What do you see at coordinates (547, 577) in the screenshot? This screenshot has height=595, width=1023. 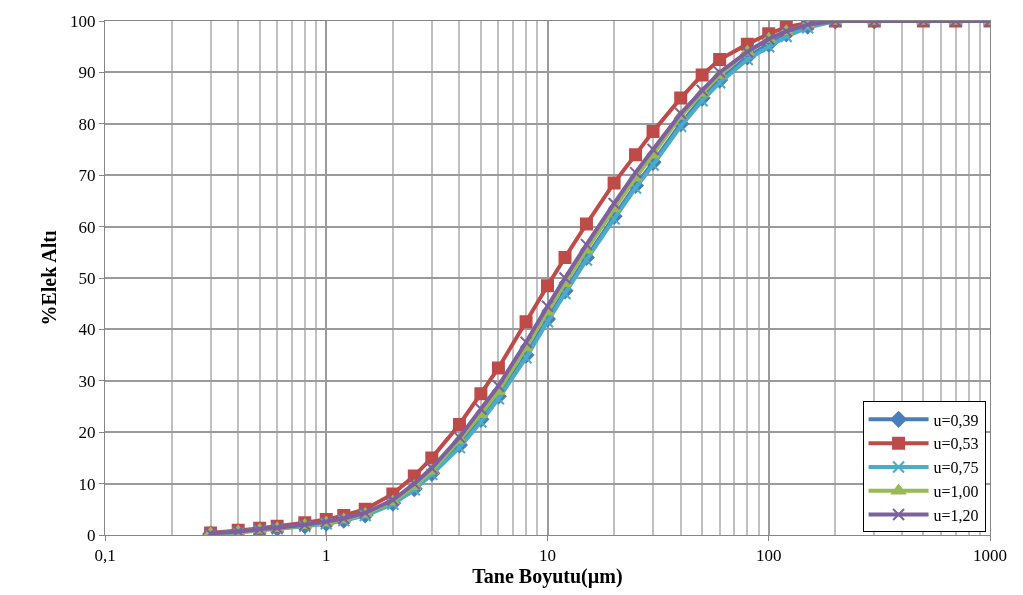 I see `x-axis-title: Tane Boyutu(µm)` at bounding box center [547, 577].